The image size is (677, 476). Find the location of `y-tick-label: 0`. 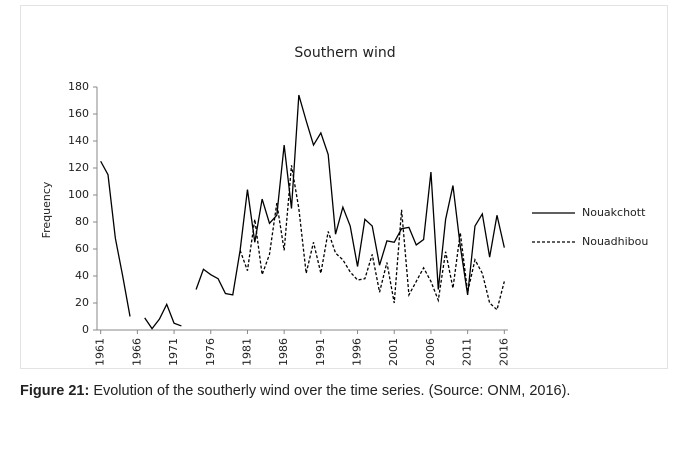

y-tick-label: 0 is located at coordinates (85, 329).